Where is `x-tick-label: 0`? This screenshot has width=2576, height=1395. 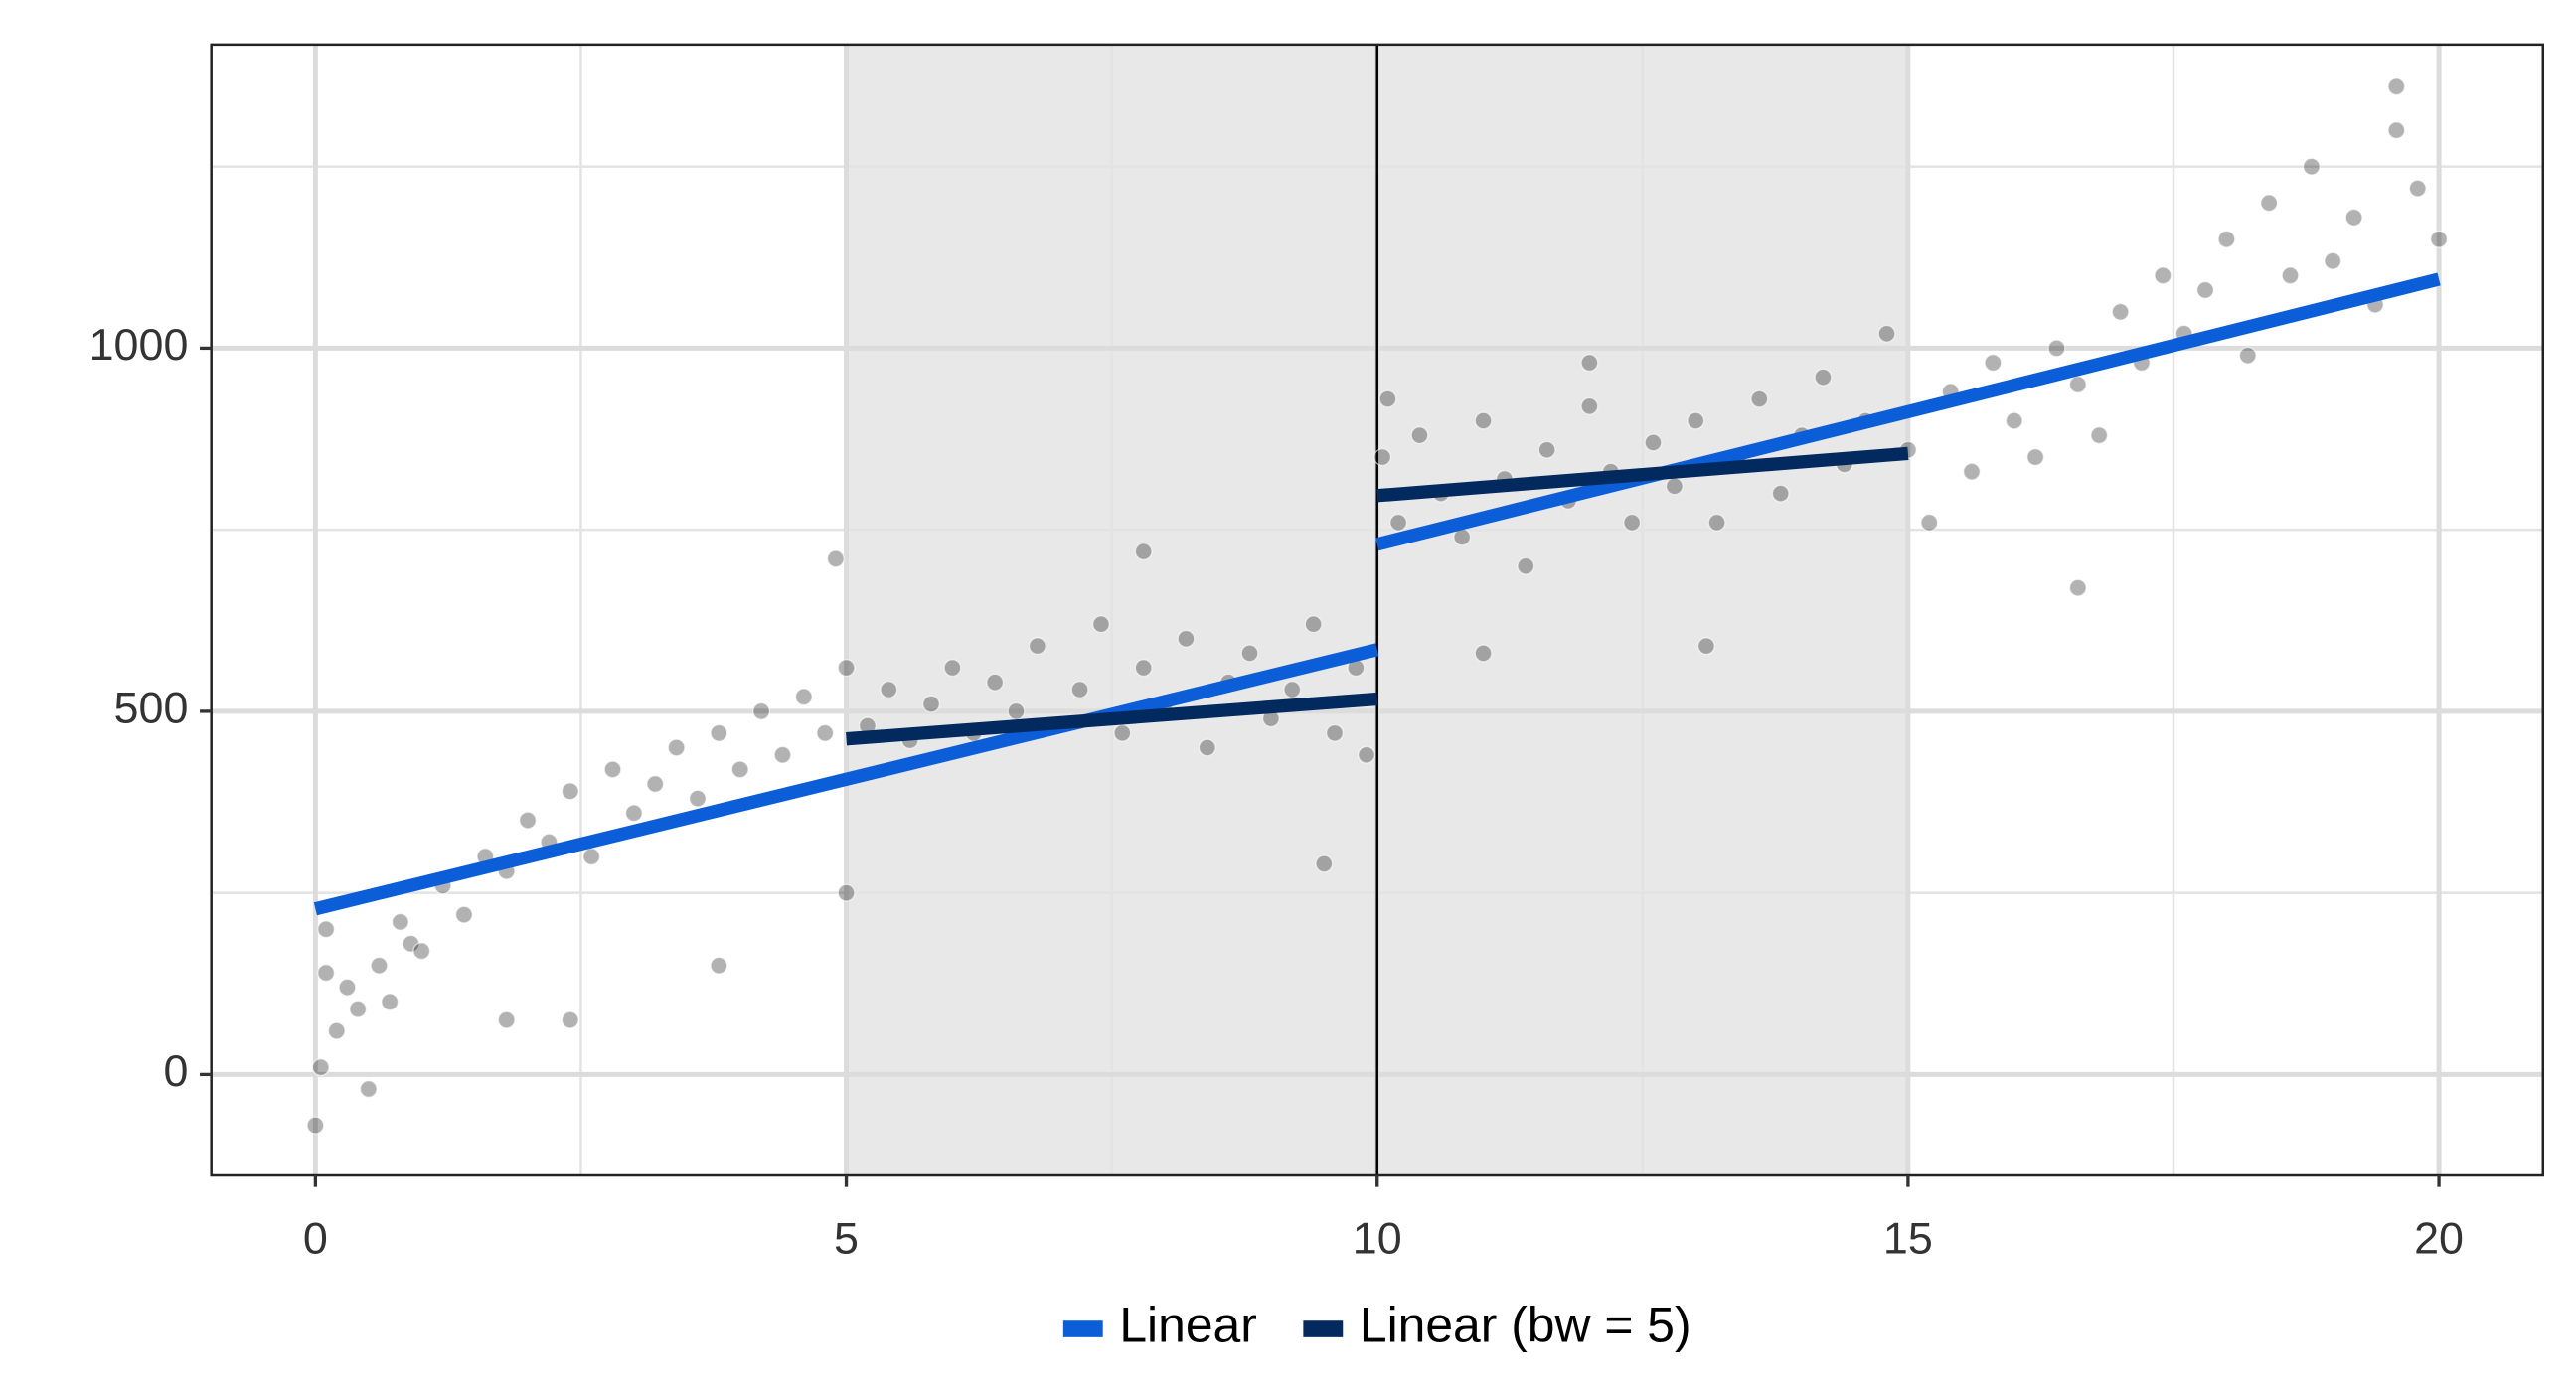 x-tick-label: 0 is located at coordinates (315, 1237).